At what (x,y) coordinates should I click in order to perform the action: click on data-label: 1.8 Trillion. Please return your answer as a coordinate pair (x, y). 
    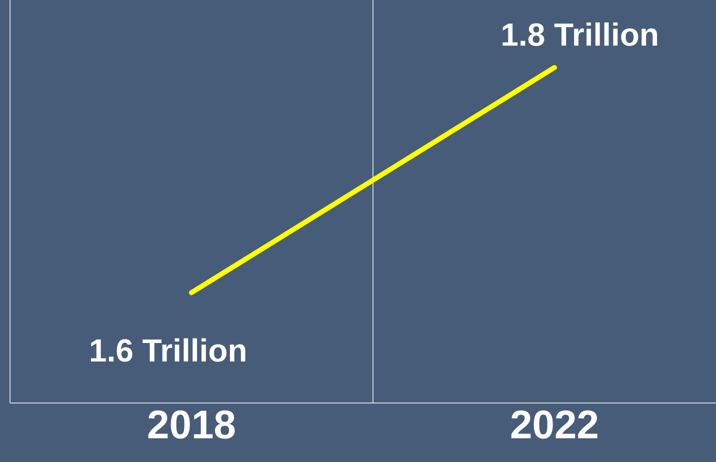
    Looking at the image, I should click on (579, 34).